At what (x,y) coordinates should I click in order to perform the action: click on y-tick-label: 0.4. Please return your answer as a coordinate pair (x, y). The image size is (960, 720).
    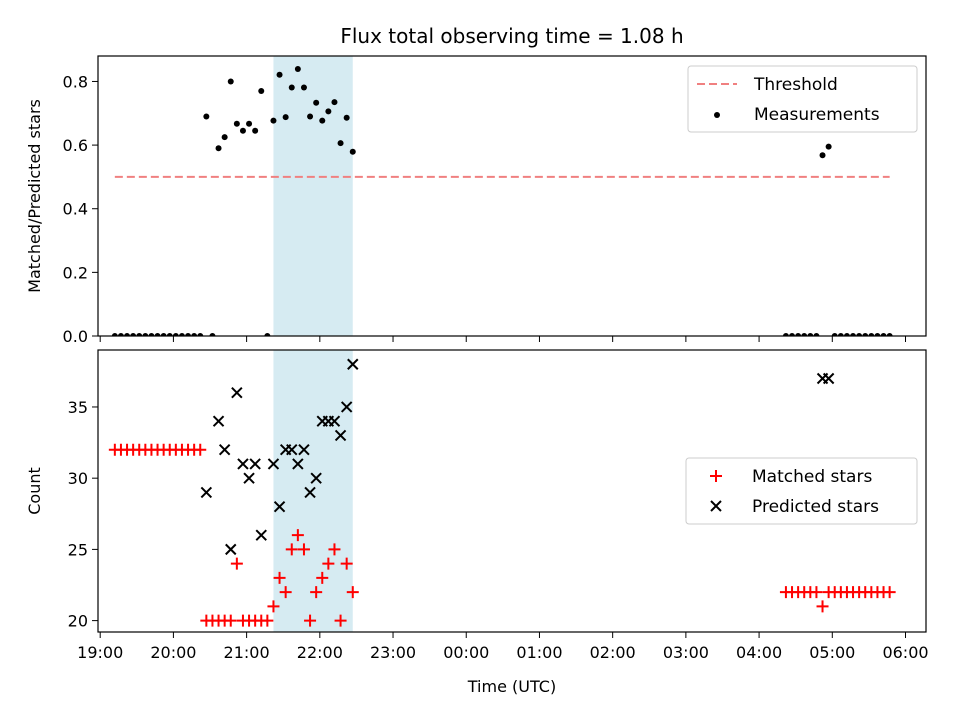
    Looking at the image, I should click on (75, 209).